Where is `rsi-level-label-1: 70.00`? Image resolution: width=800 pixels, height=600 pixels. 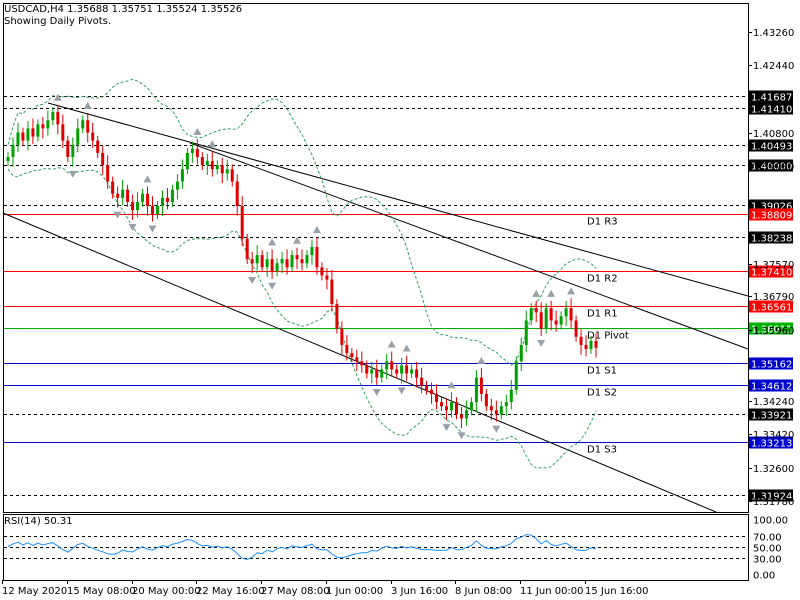
rsi-level-label-1: 70.00 is located at coordinates (767, 538).